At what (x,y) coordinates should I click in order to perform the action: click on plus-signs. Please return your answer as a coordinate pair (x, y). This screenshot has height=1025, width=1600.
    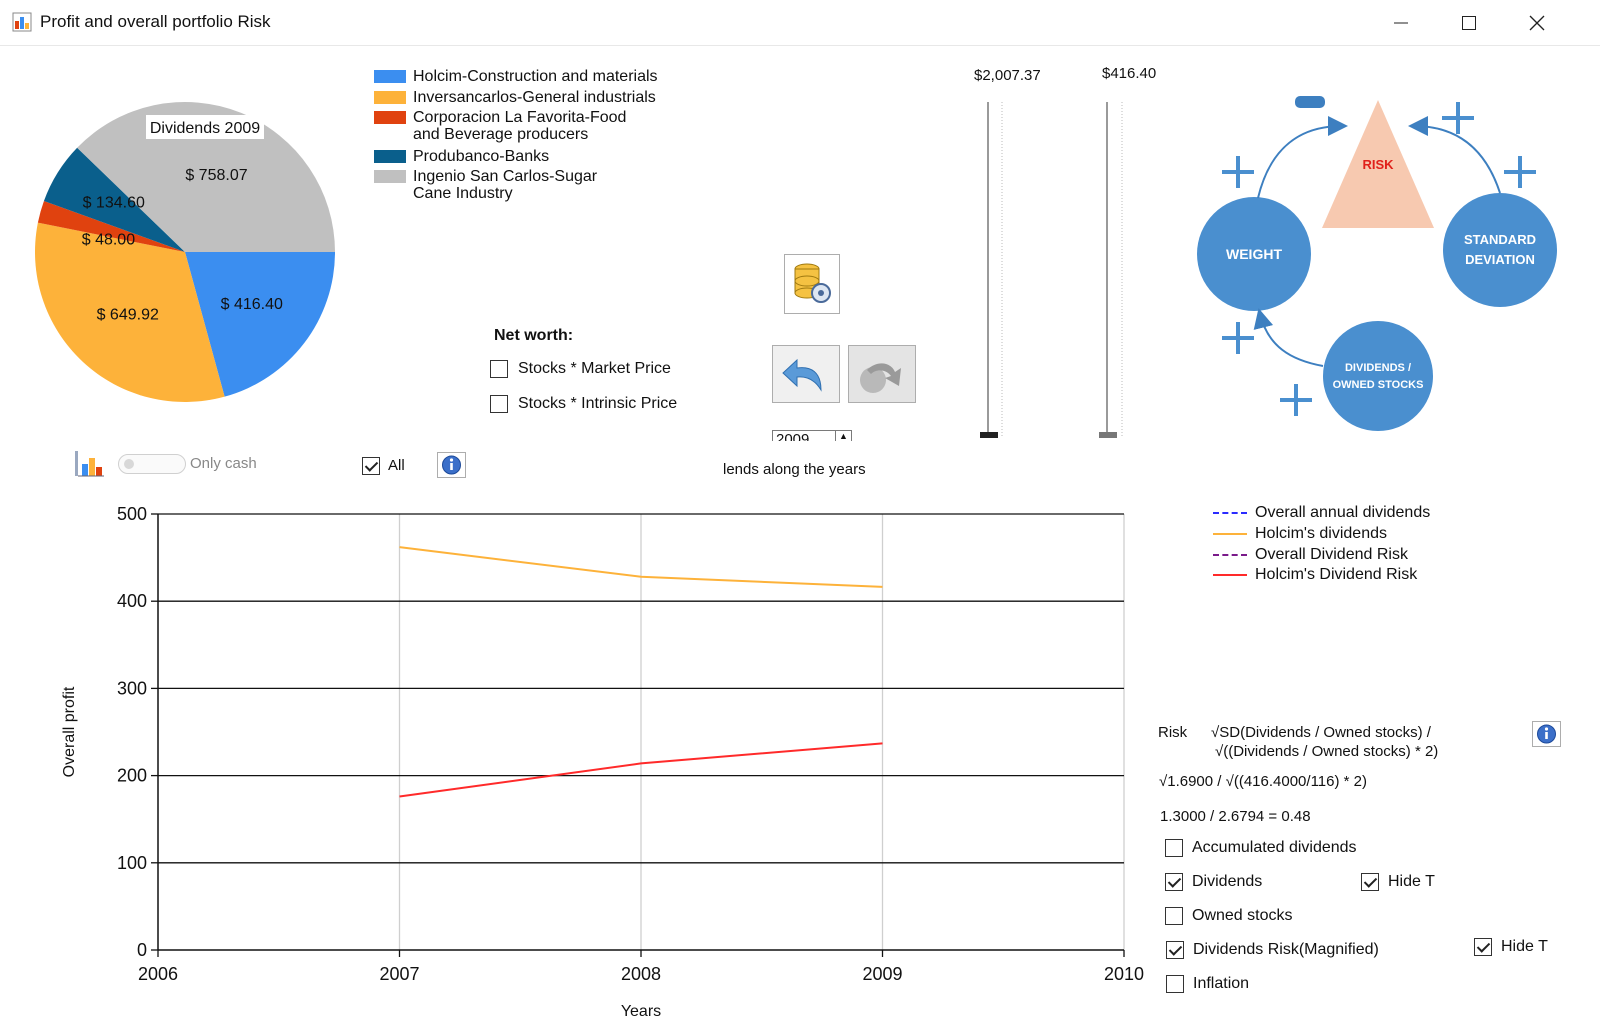
    Looking at the image, I should click on (1379, 259).